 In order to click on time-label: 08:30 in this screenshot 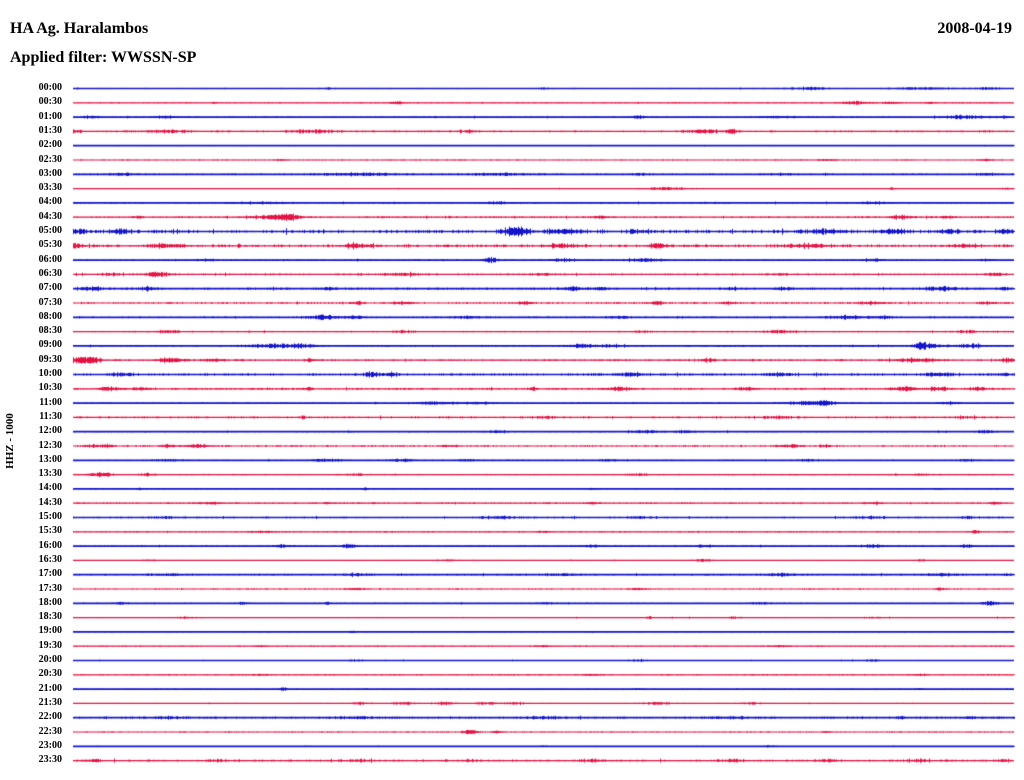, I will do `click(50, 331)`.